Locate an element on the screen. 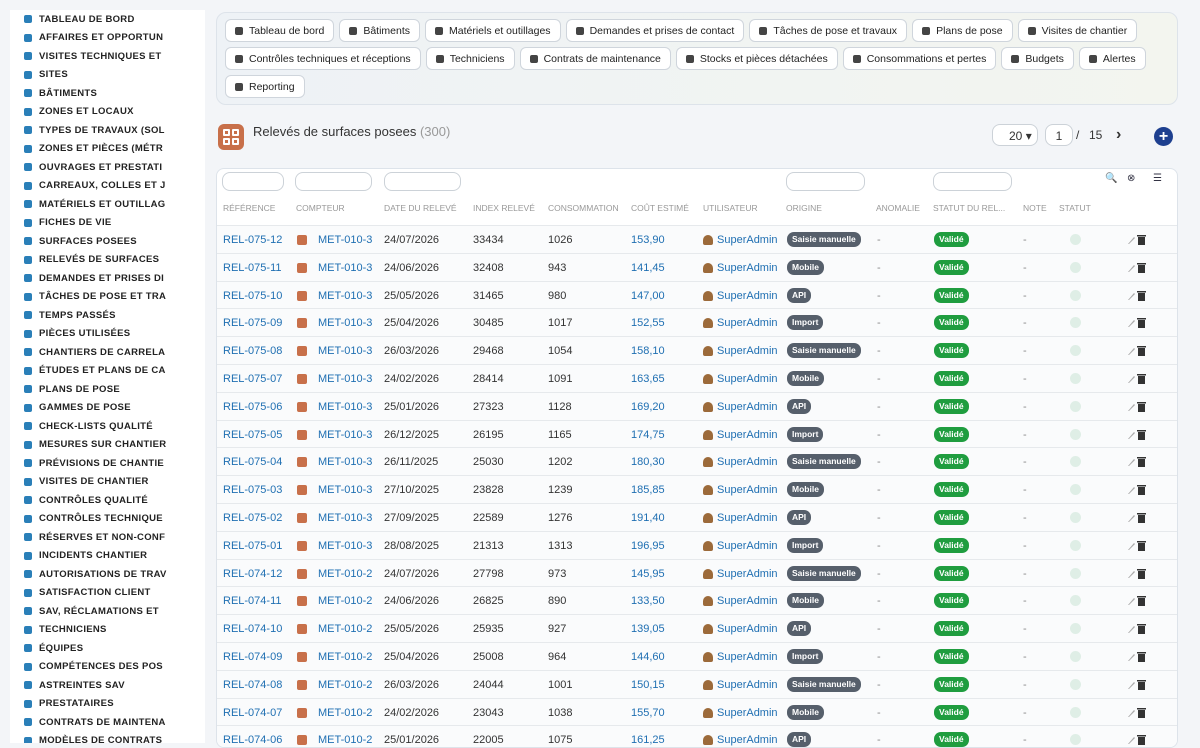  reference-link: REL-075-01 is located at coordinates (253, 545).